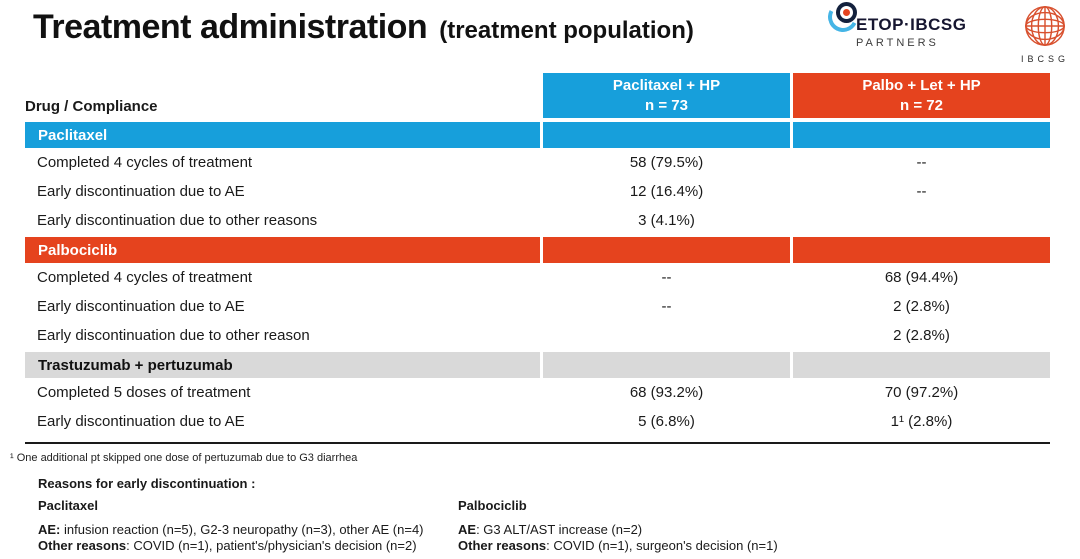 This screenshot has height=559, width=1080. I want to click on row-label: Completed 5 doses of treatment, so click(144, 392).